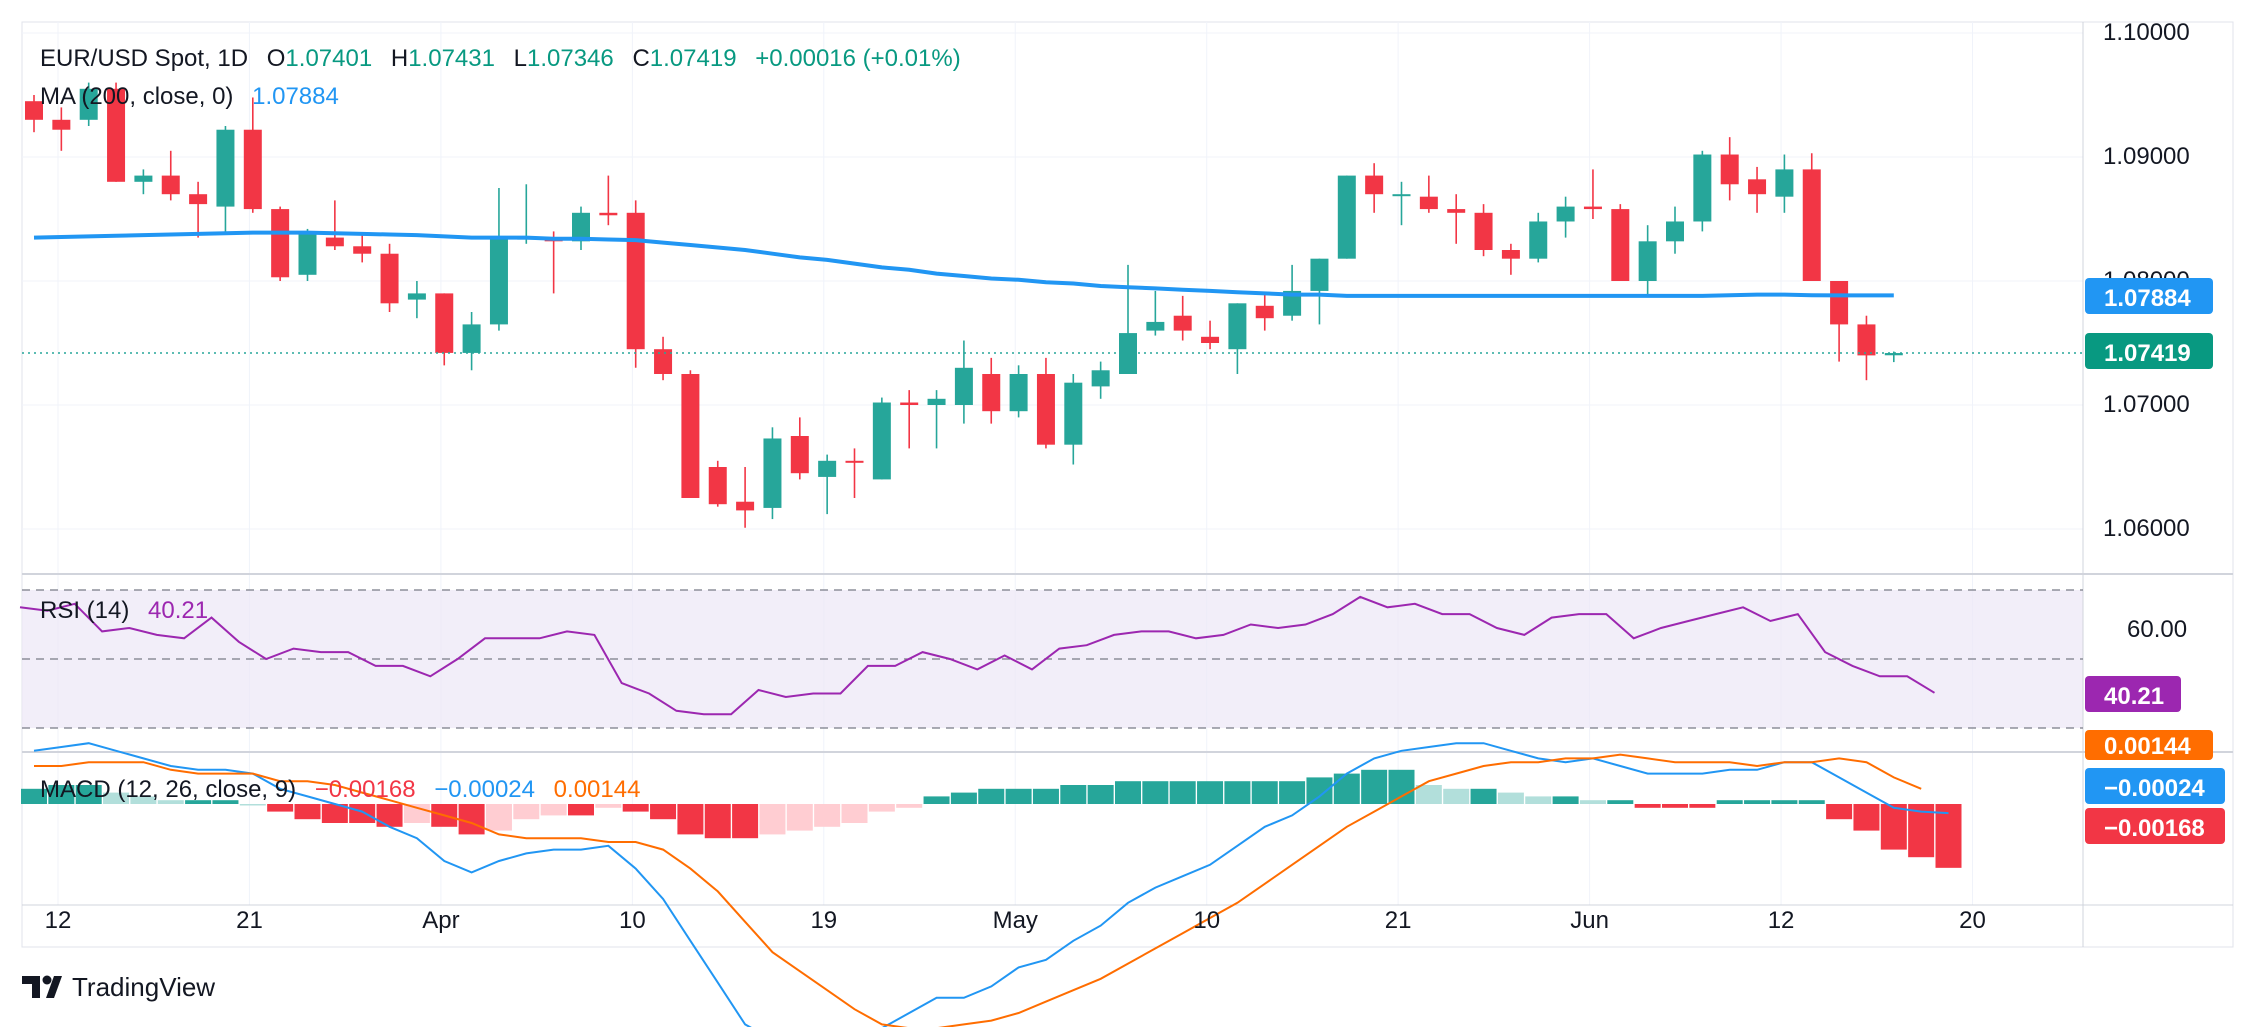 Image resolution: width=2255 pixels, height=1027 pixels. What do you see at coordinates (693, 58) in the screenshot?
I see `close-value: 1.07419` at bounding box center [693, 58].